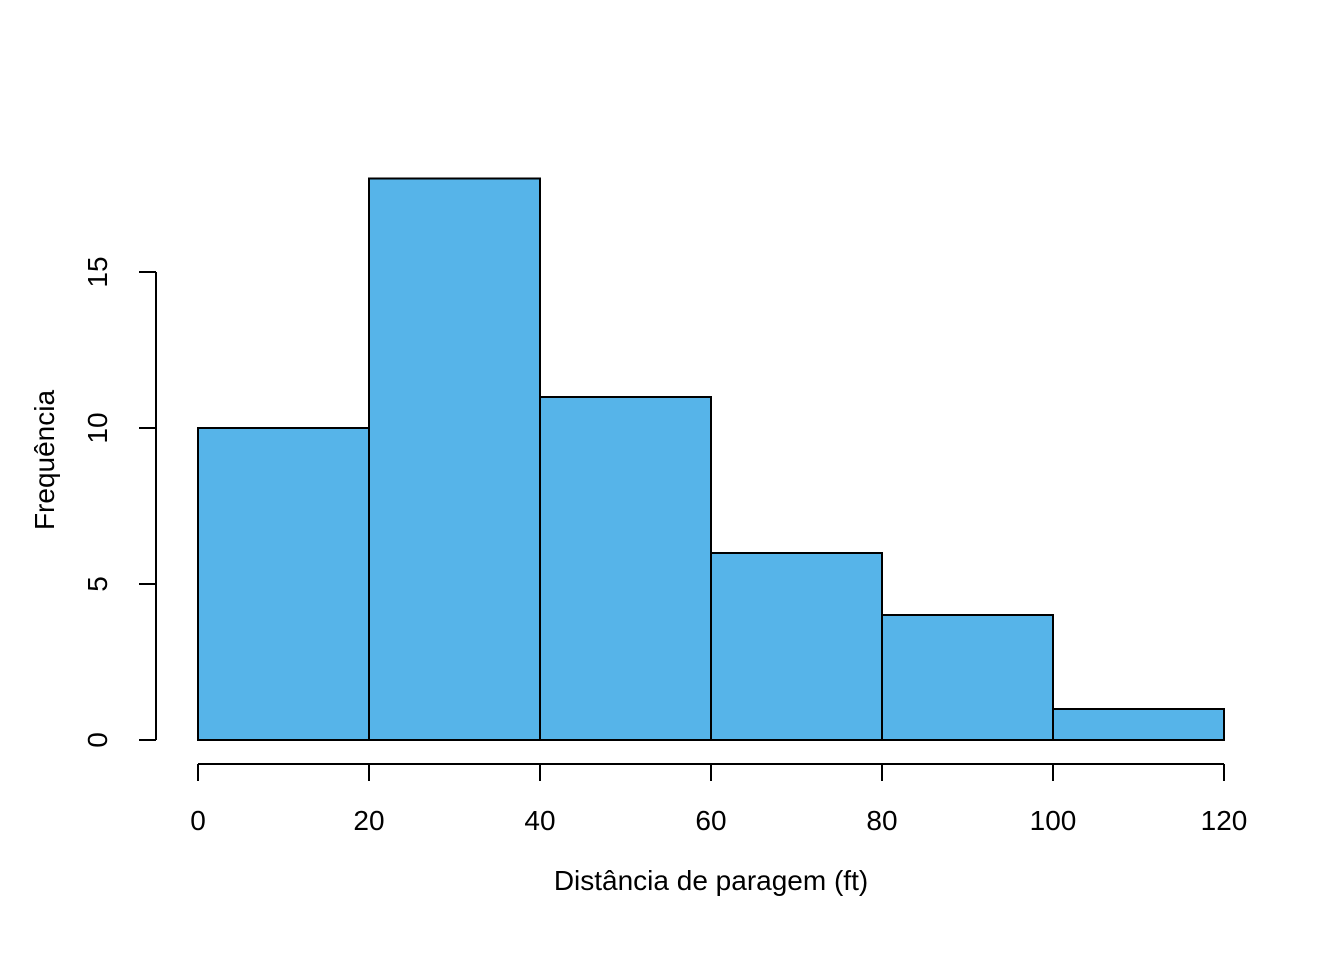 The image size is (1344, 960). I want to click on x-tick-label: 0, so click(198, 820).